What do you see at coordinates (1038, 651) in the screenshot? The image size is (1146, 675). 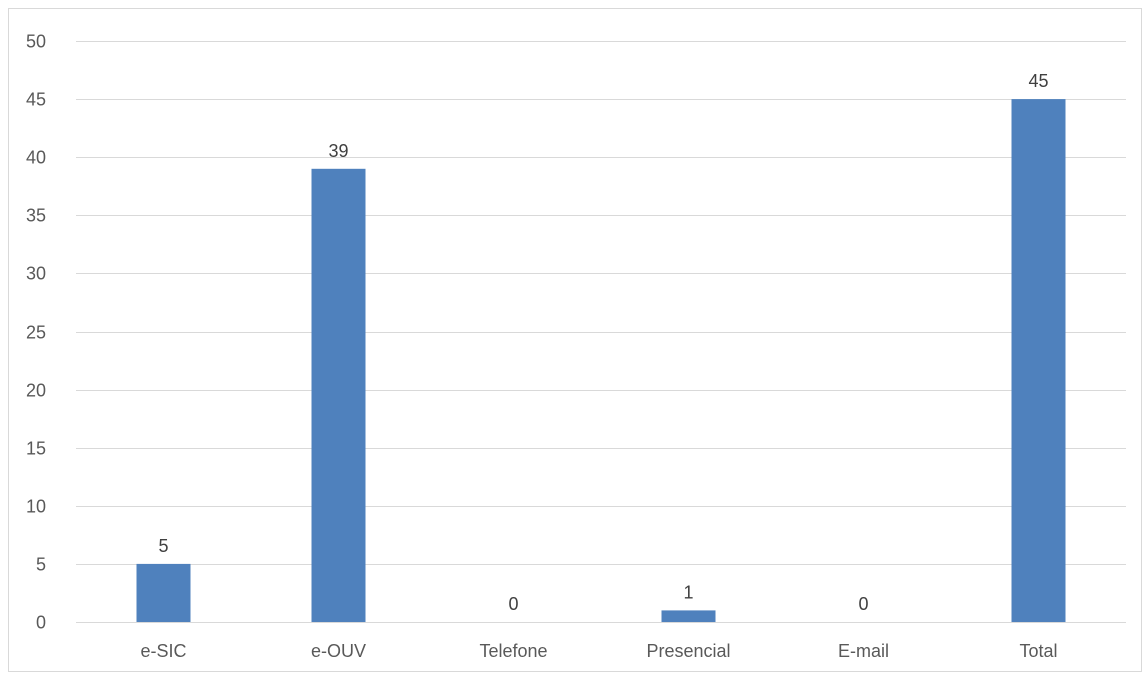 I see `x-tick-label: Total` at bounding box center [1038, 651].